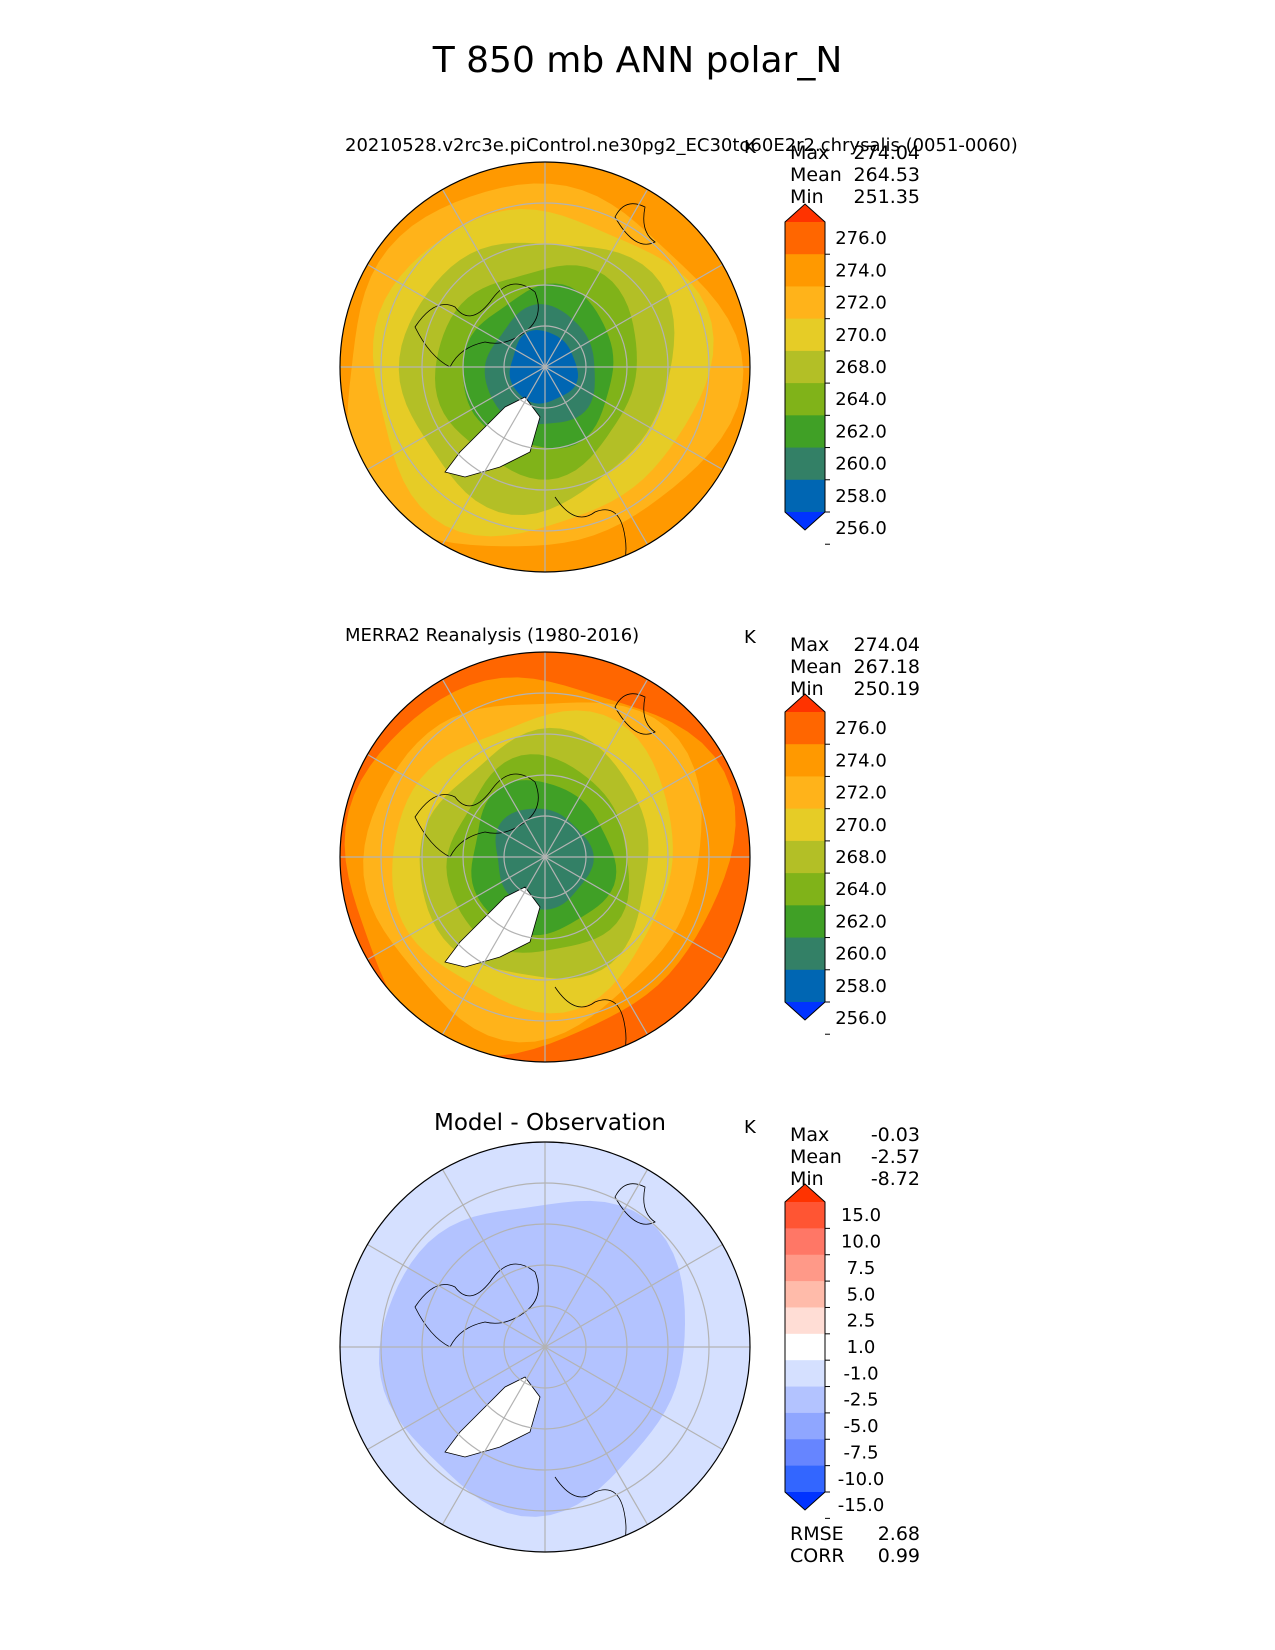  I want to click on map-boundary, so click(545, 367).